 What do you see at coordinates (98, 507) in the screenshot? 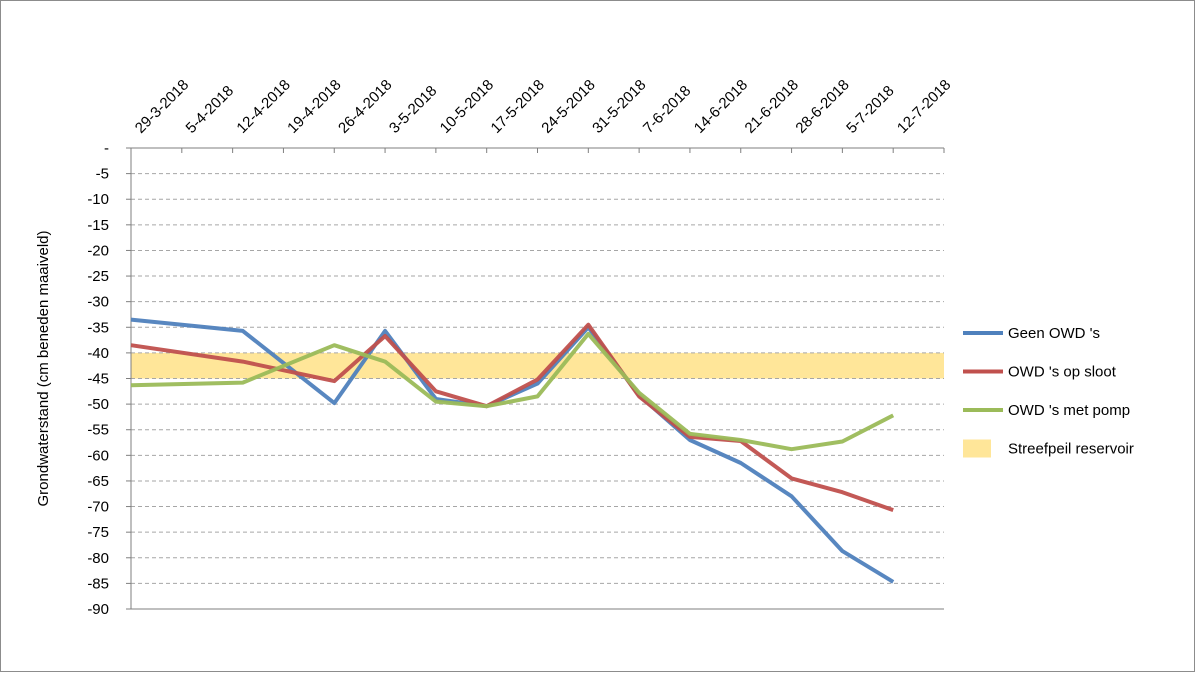
I see `y-tick-label: -70` at bounding box center [98, 507].